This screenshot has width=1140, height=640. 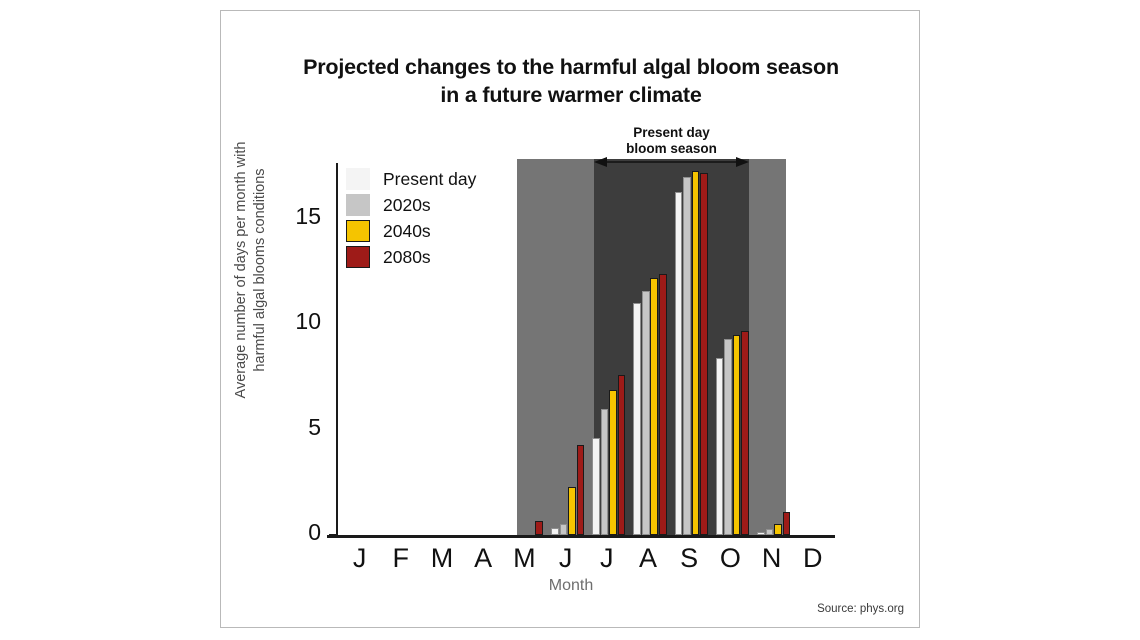 I want to click on annotation-line-2: bloom season, so click(x=671, y=148).